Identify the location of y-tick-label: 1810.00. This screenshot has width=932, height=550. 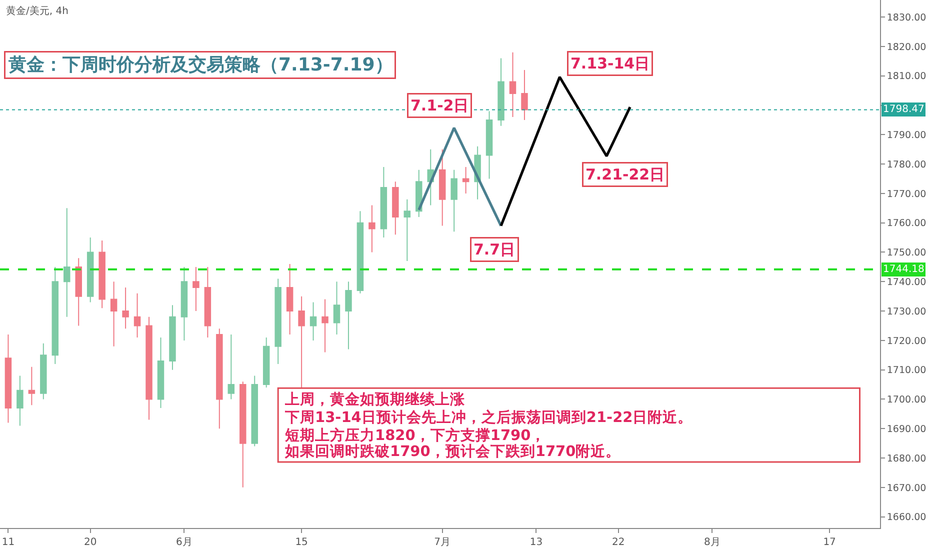
(906, 76).